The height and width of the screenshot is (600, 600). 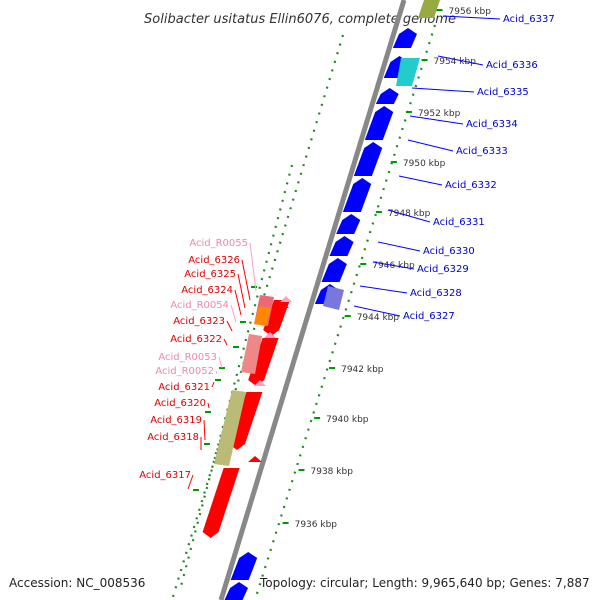 I want to click on reverse-gene-label: Acid_6317, so click(x=165, y=475).